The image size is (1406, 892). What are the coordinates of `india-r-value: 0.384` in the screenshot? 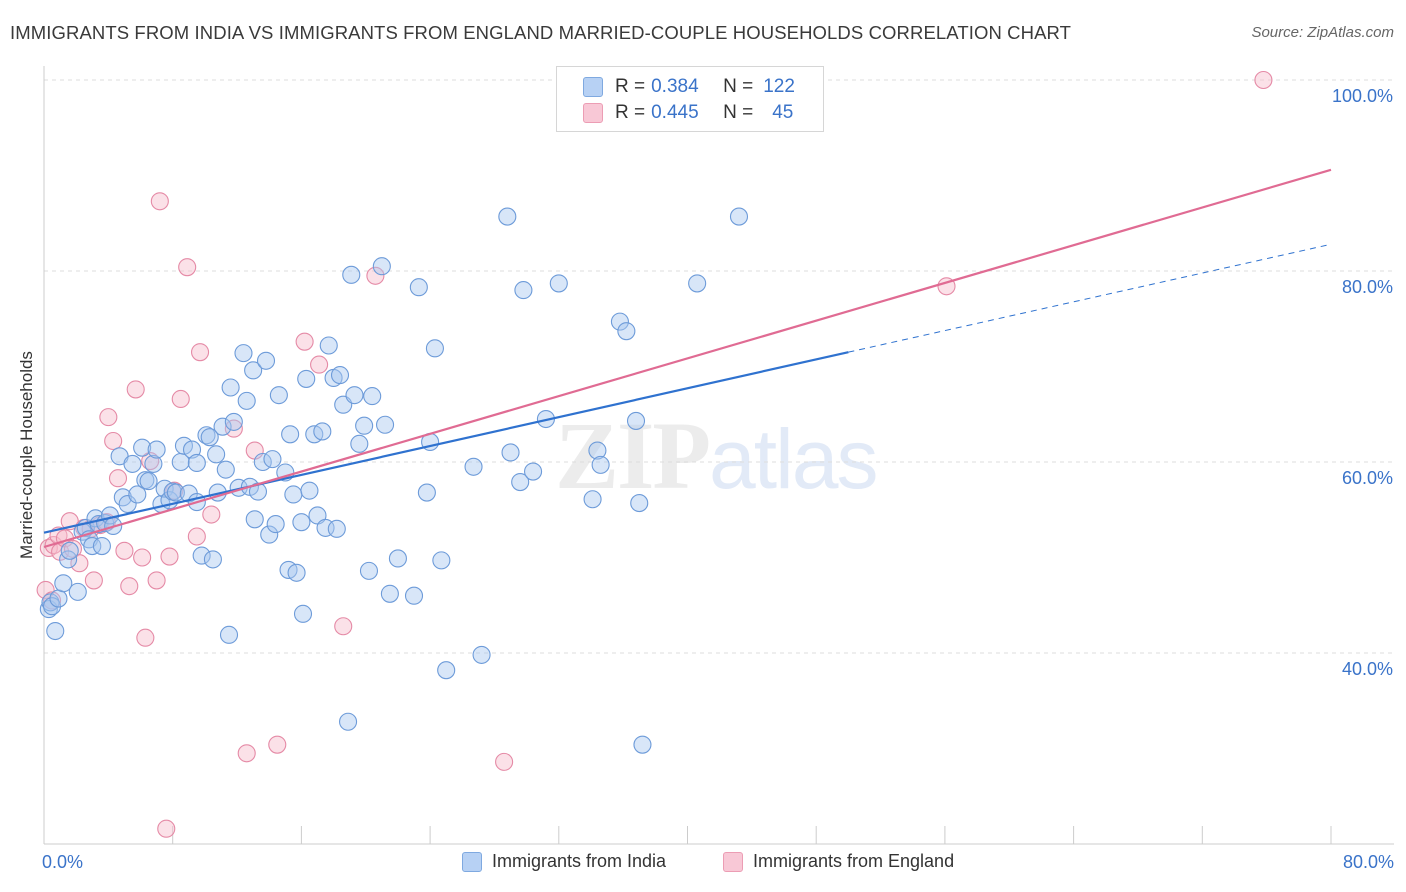 It's located at (675, 86).